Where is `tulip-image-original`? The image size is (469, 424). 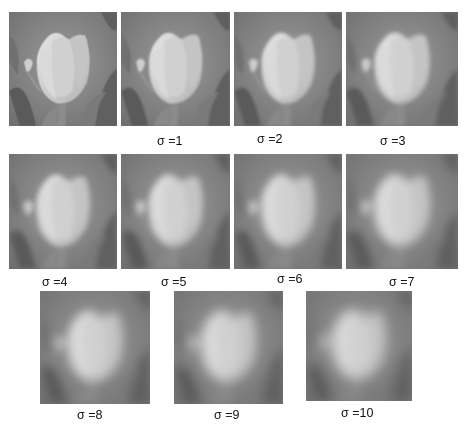 tulip-image-original is located at coordinates (63, 69).